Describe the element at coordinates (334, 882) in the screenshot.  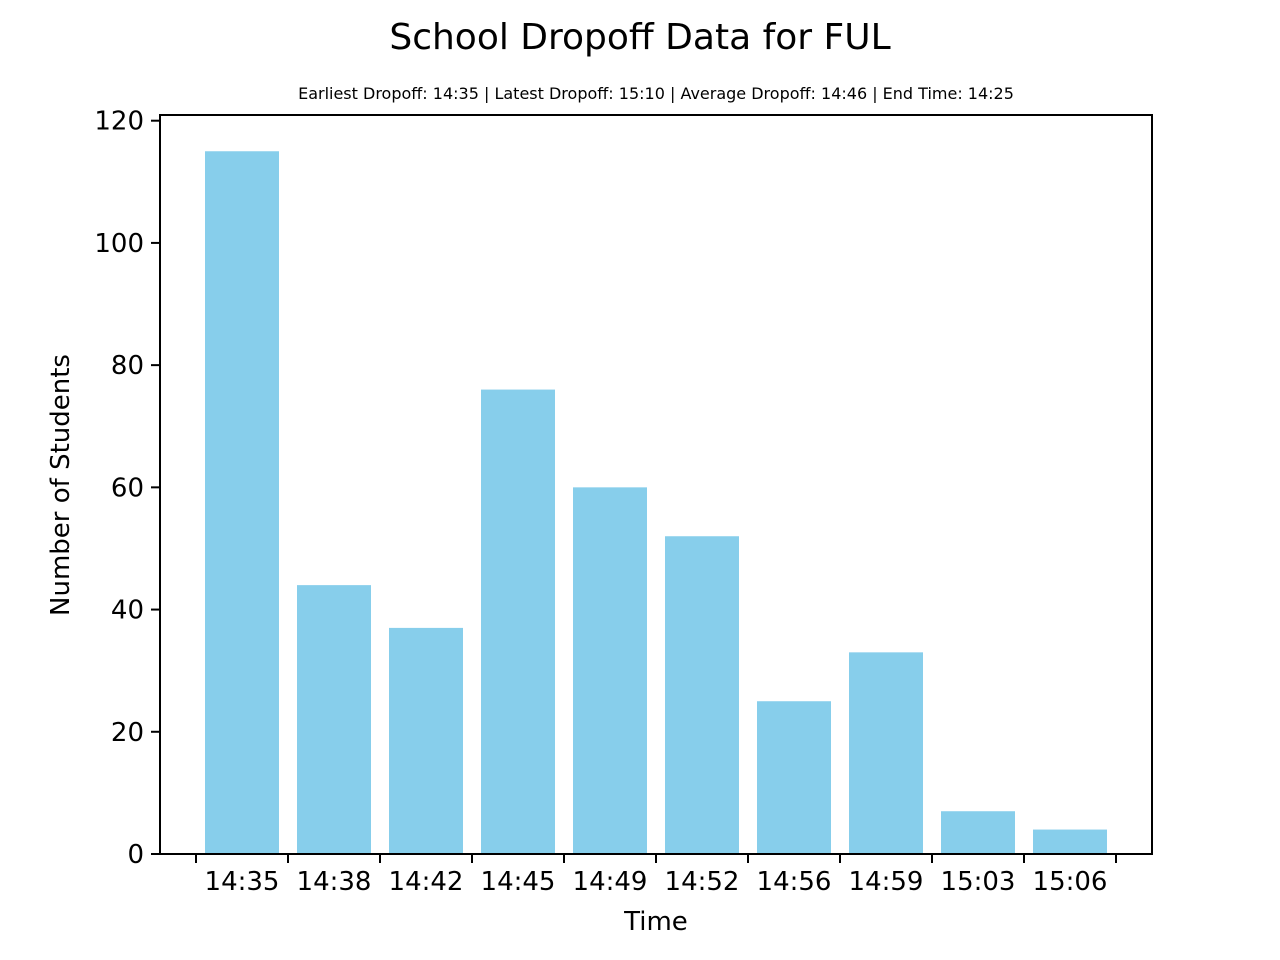
I see `x-tick-label: 14:38` at that location.